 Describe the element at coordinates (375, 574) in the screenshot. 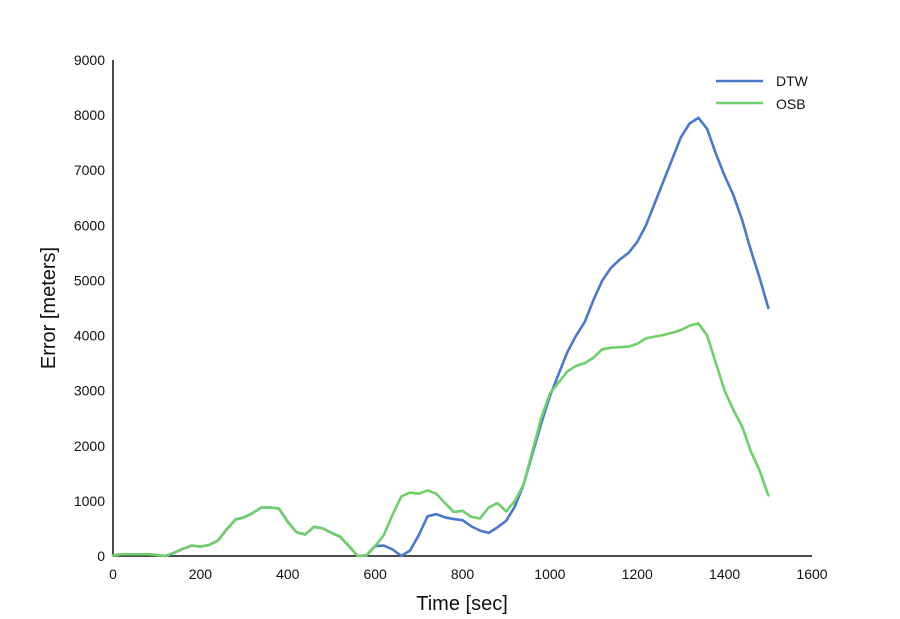

I see `x-tick-label: 600` at that location.